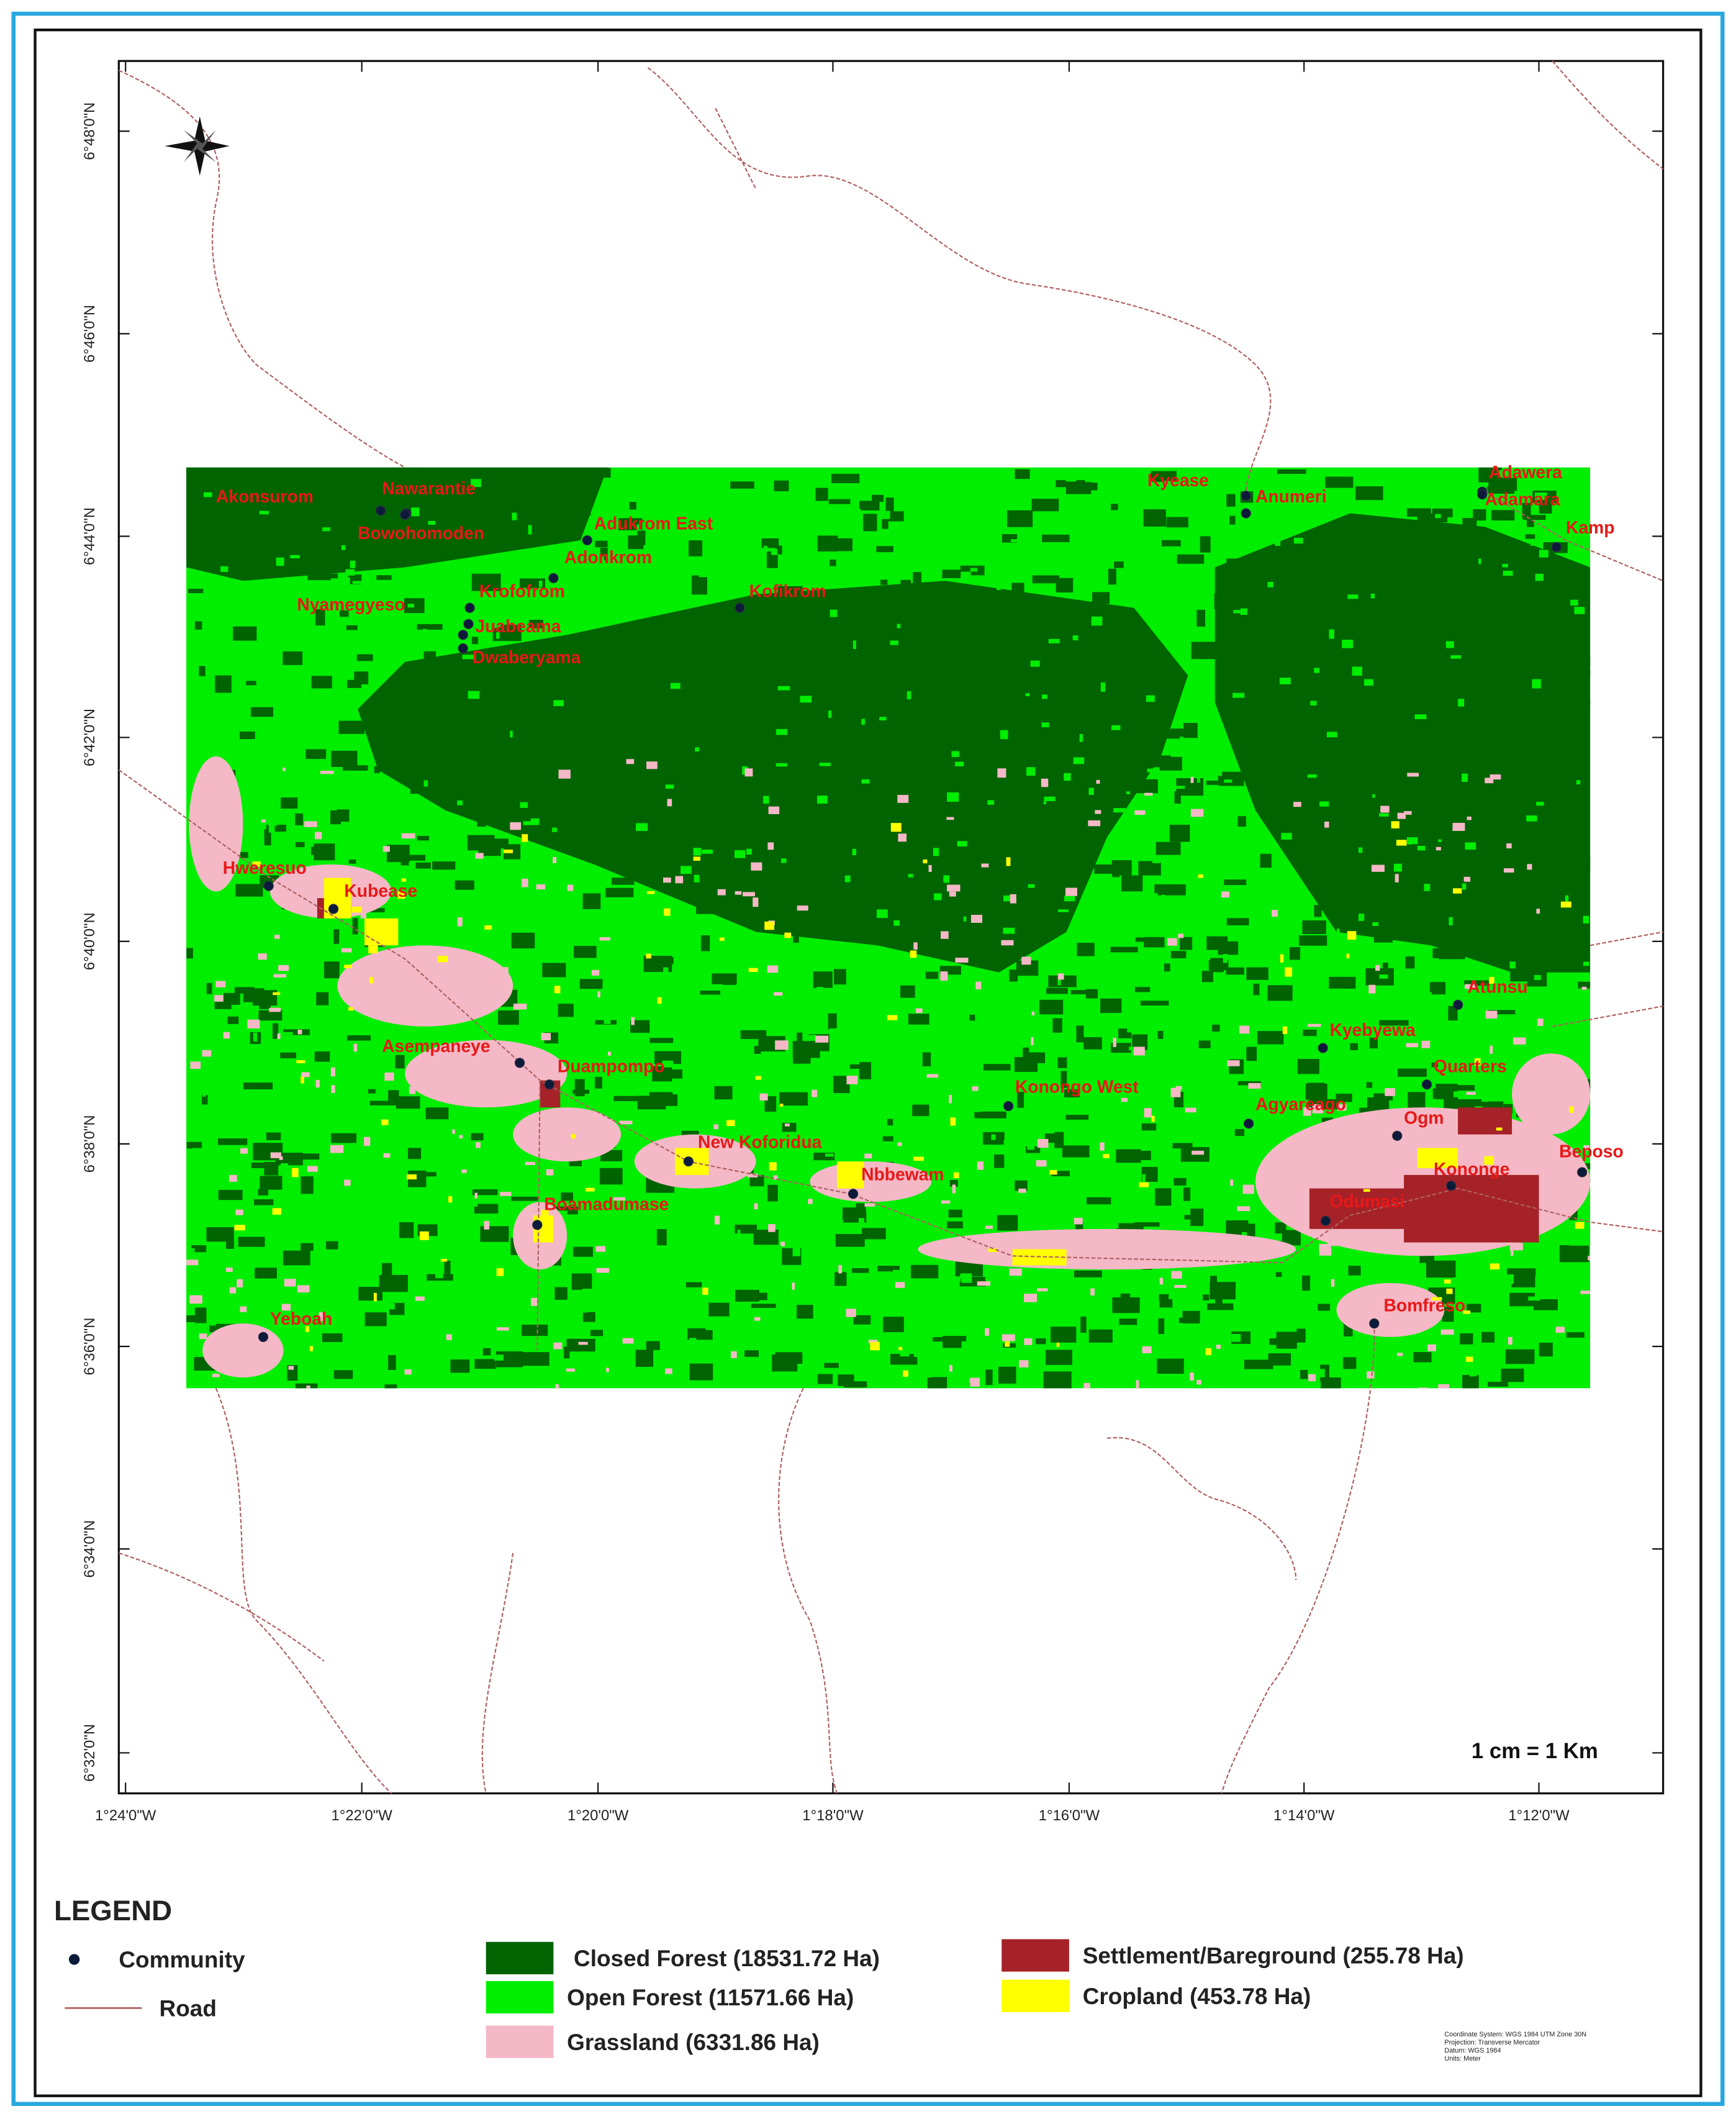 Image resolution: width=1736 pixels, height=2119 pixels. What do you see at coordinates (89, 536) in the screenshot?
I see `lat-tick-label: 6°44'0"N` at bounding box center [89, 536].